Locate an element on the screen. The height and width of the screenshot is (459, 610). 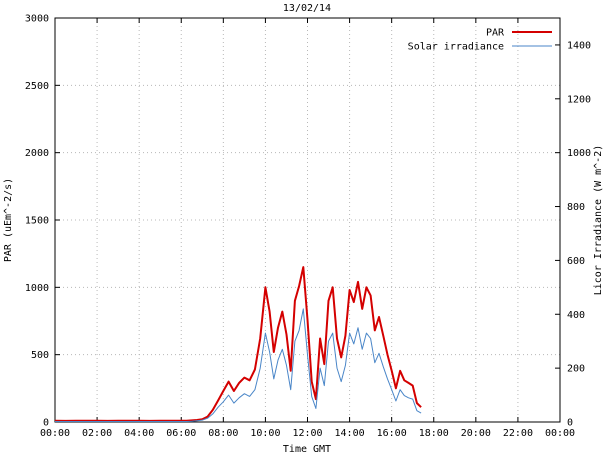
legend-label-solar-irradiance: Solar irradiance is located at coordinates (456, 47).